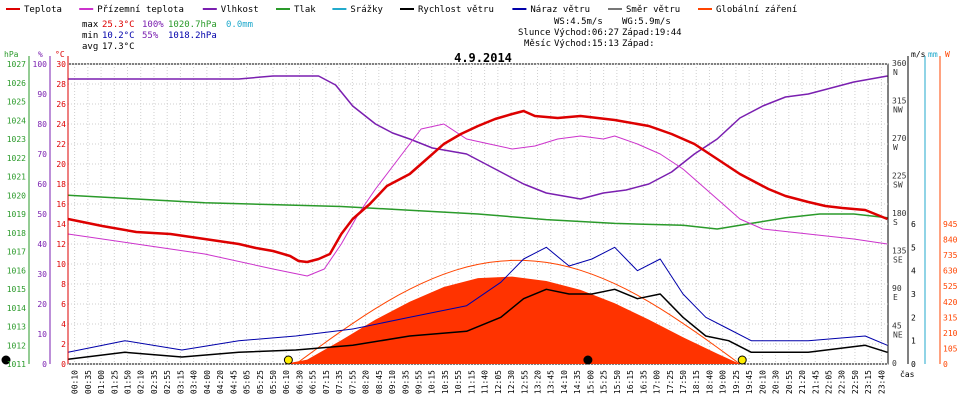 This screenshot has width=966, height=400. What do you see at coordinates (60, 54) in the screenshot?
I see `unit-degc: °C` at bounding box center [60, 54].